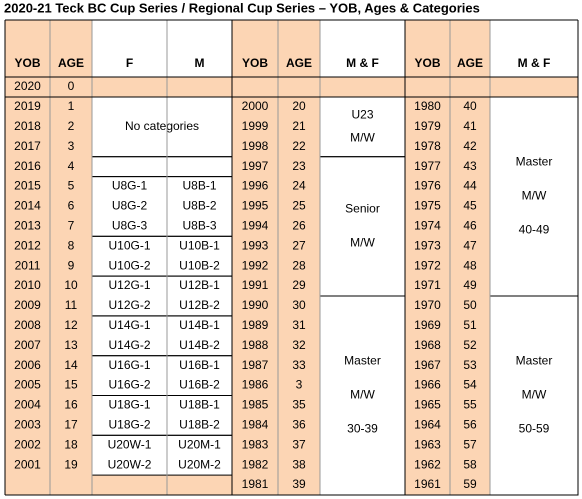 The image size is (582, 499). Describe the element at coordinates (199, 345) in the screenshot. I see `left-cell: U14B-2` at that location.